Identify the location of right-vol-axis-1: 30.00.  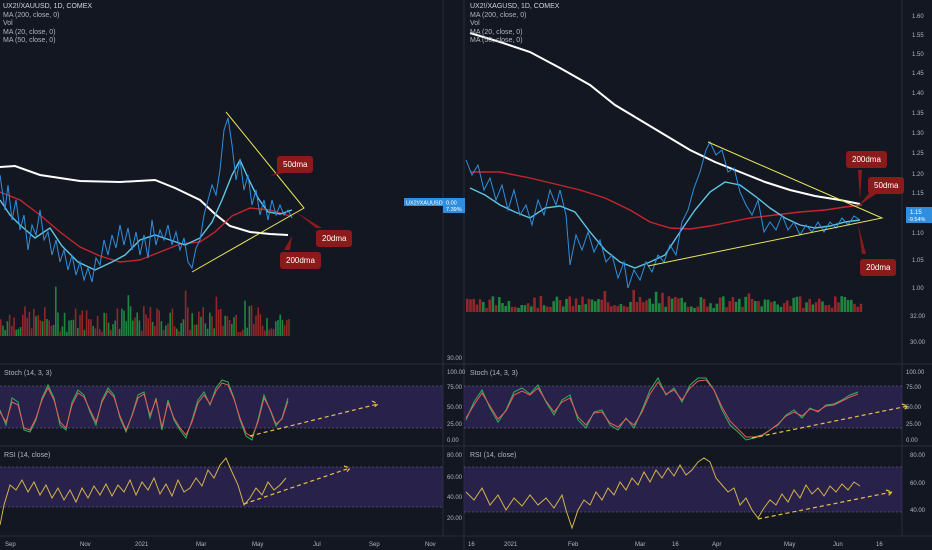
(918, 343).